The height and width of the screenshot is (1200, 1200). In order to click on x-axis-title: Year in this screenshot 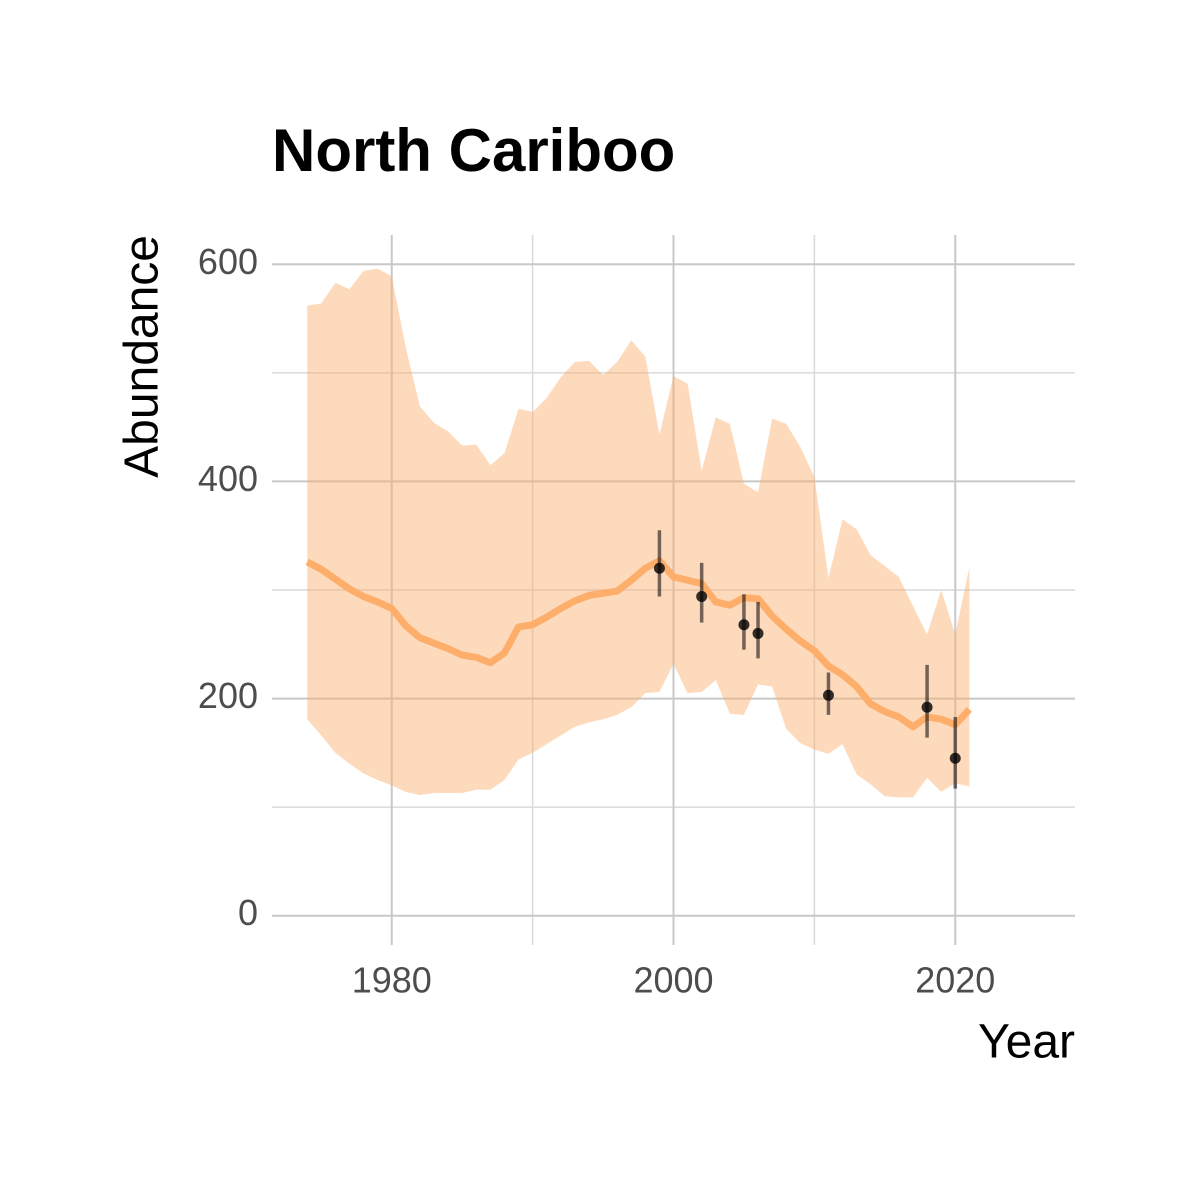, I will do `click(1026, 1042)`.